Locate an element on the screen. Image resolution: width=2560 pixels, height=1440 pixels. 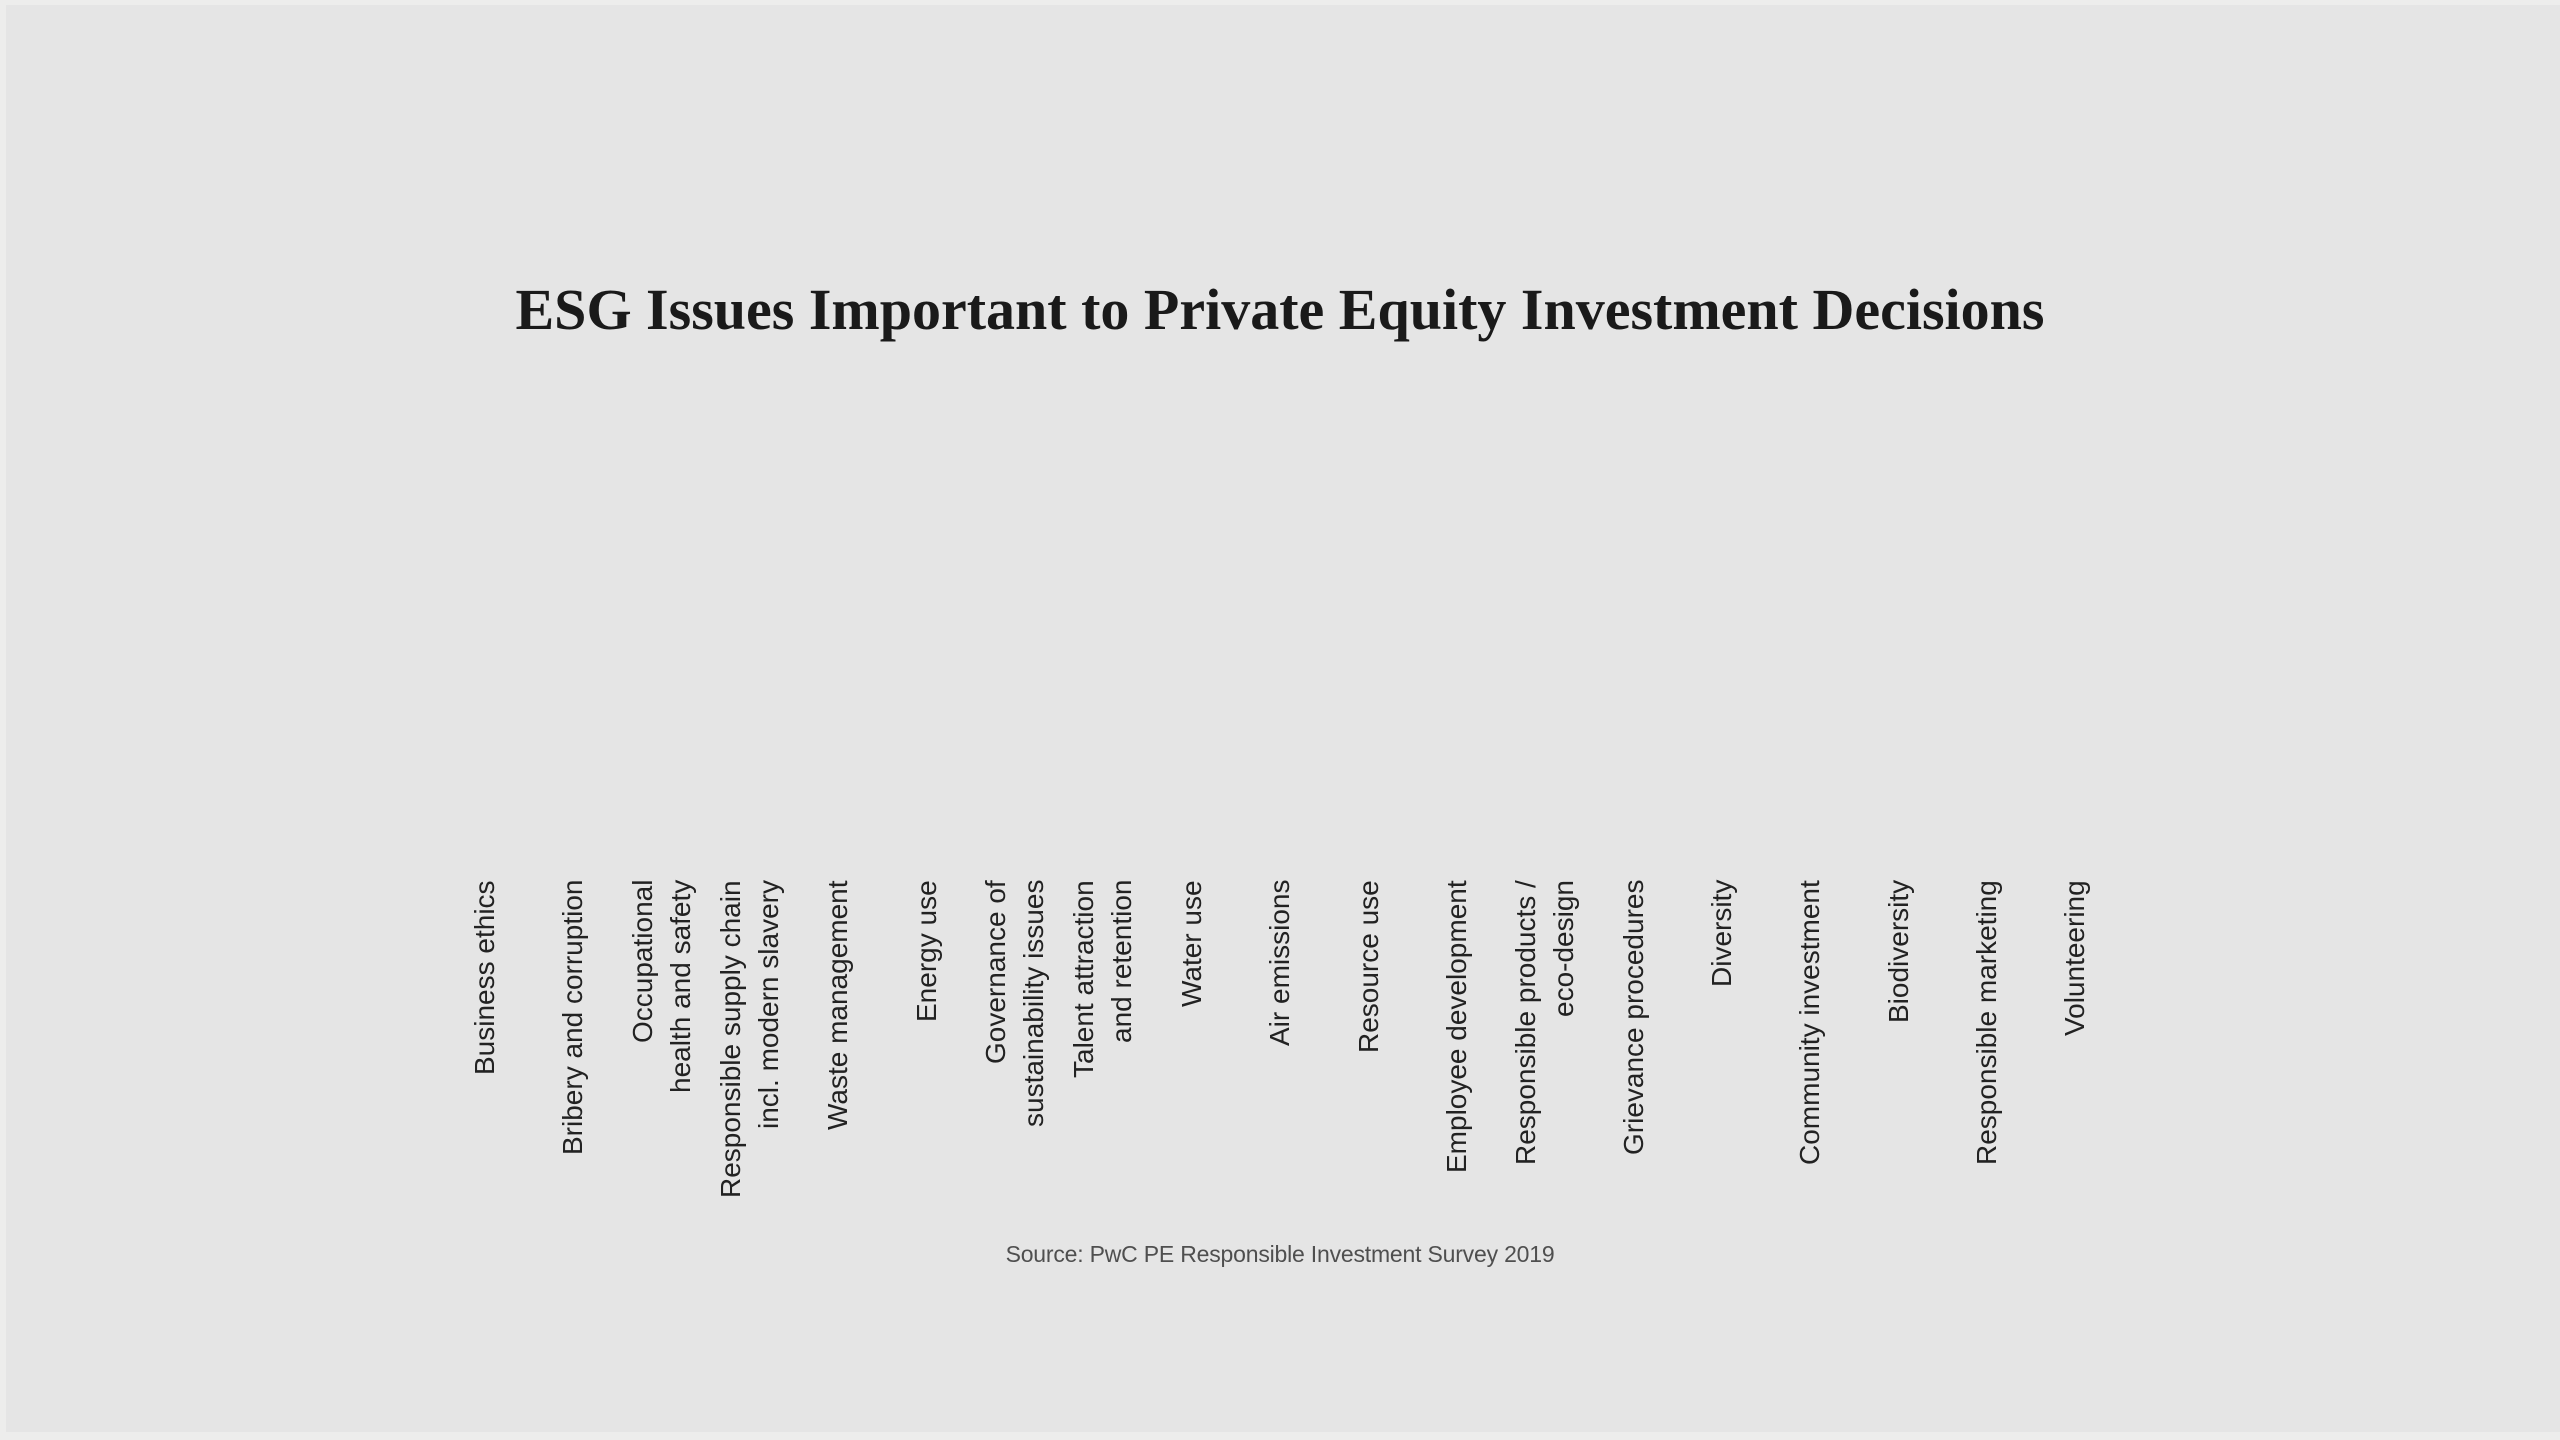
category-label: Biodiversity is located at coordinates (1898, 952).